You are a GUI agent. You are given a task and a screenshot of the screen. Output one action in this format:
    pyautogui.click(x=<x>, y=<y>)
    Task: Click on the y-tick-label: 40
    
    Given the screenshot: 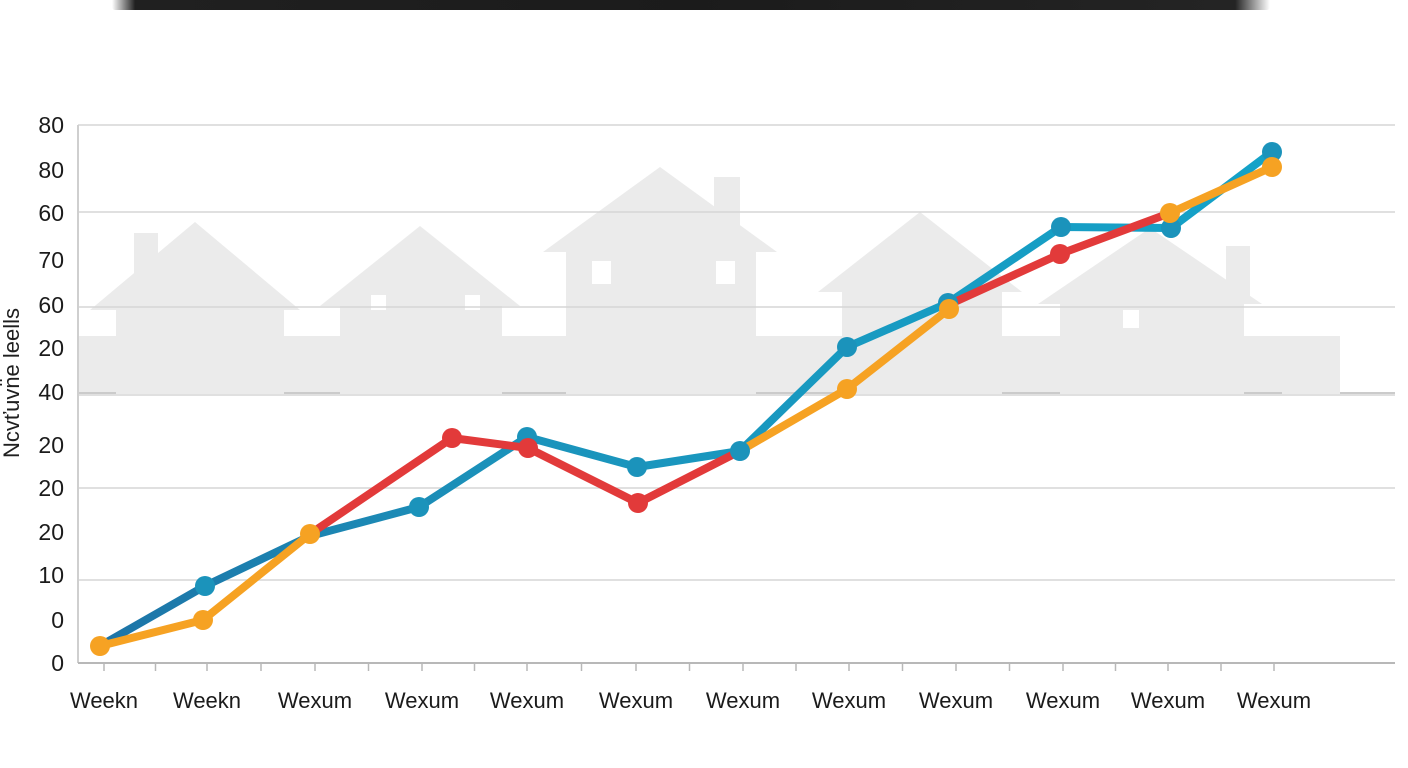 What is the action you would take?
    pyautogui.click(x=51, y=392)
    